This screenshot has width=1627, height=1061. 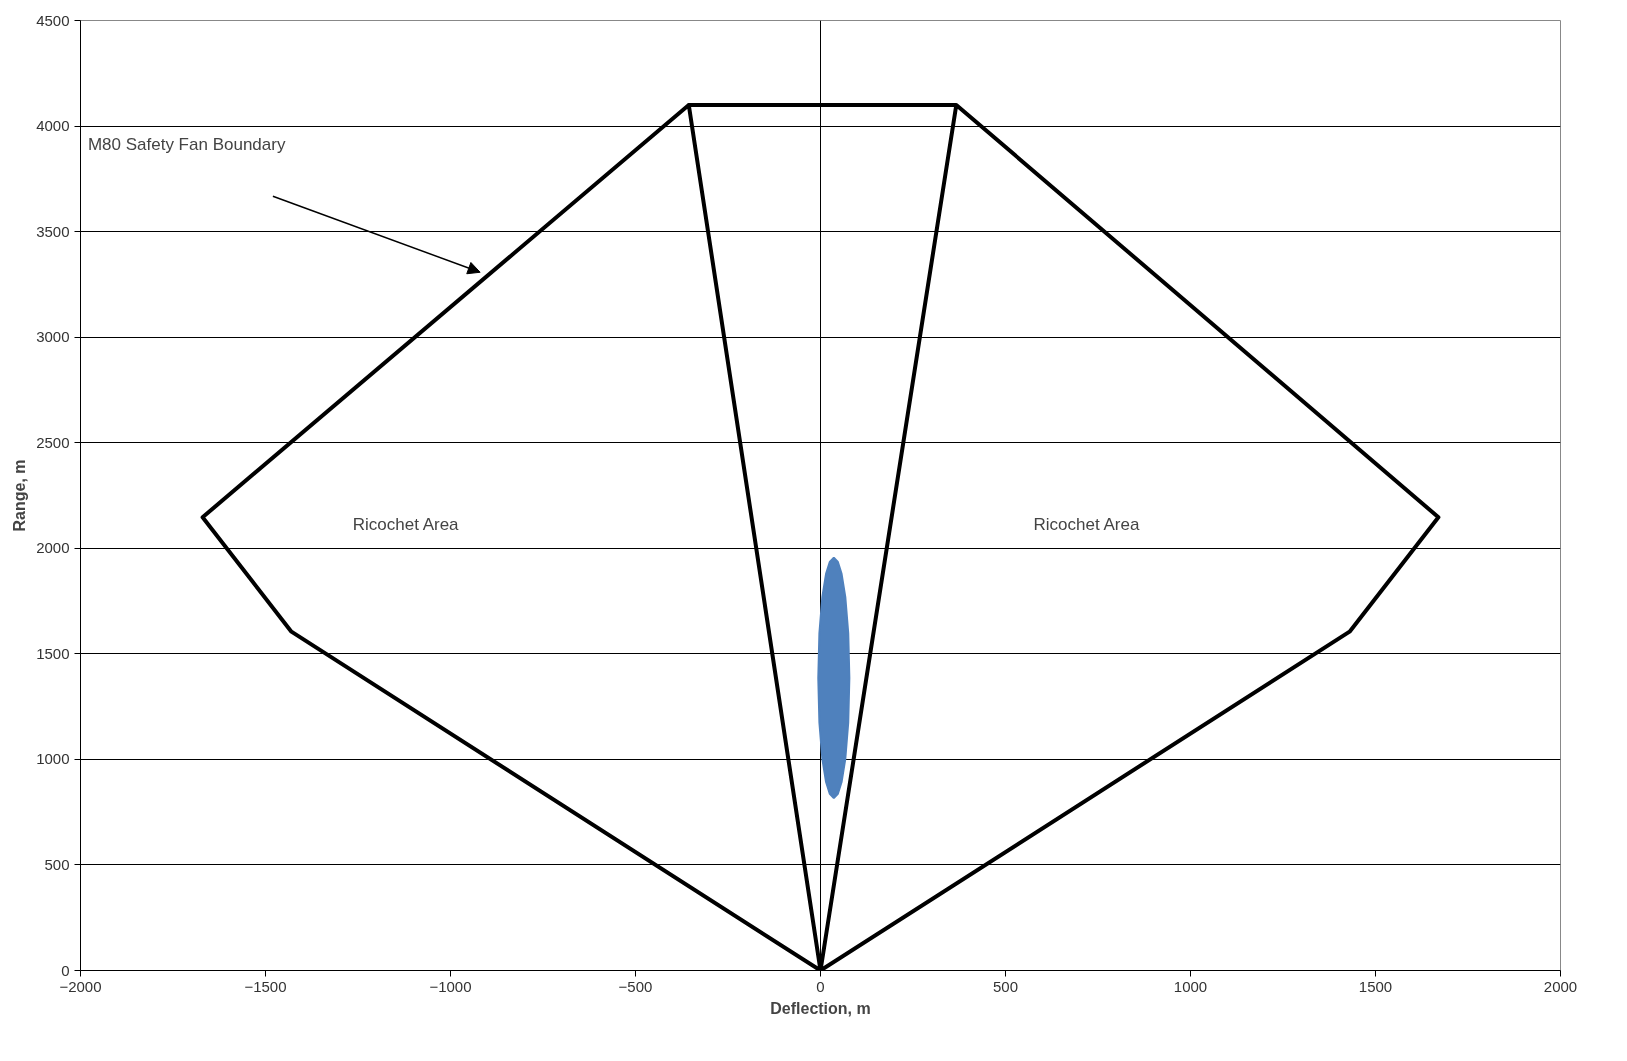 I want to click on x-tick-label: 0, so click(x=820, y=986).